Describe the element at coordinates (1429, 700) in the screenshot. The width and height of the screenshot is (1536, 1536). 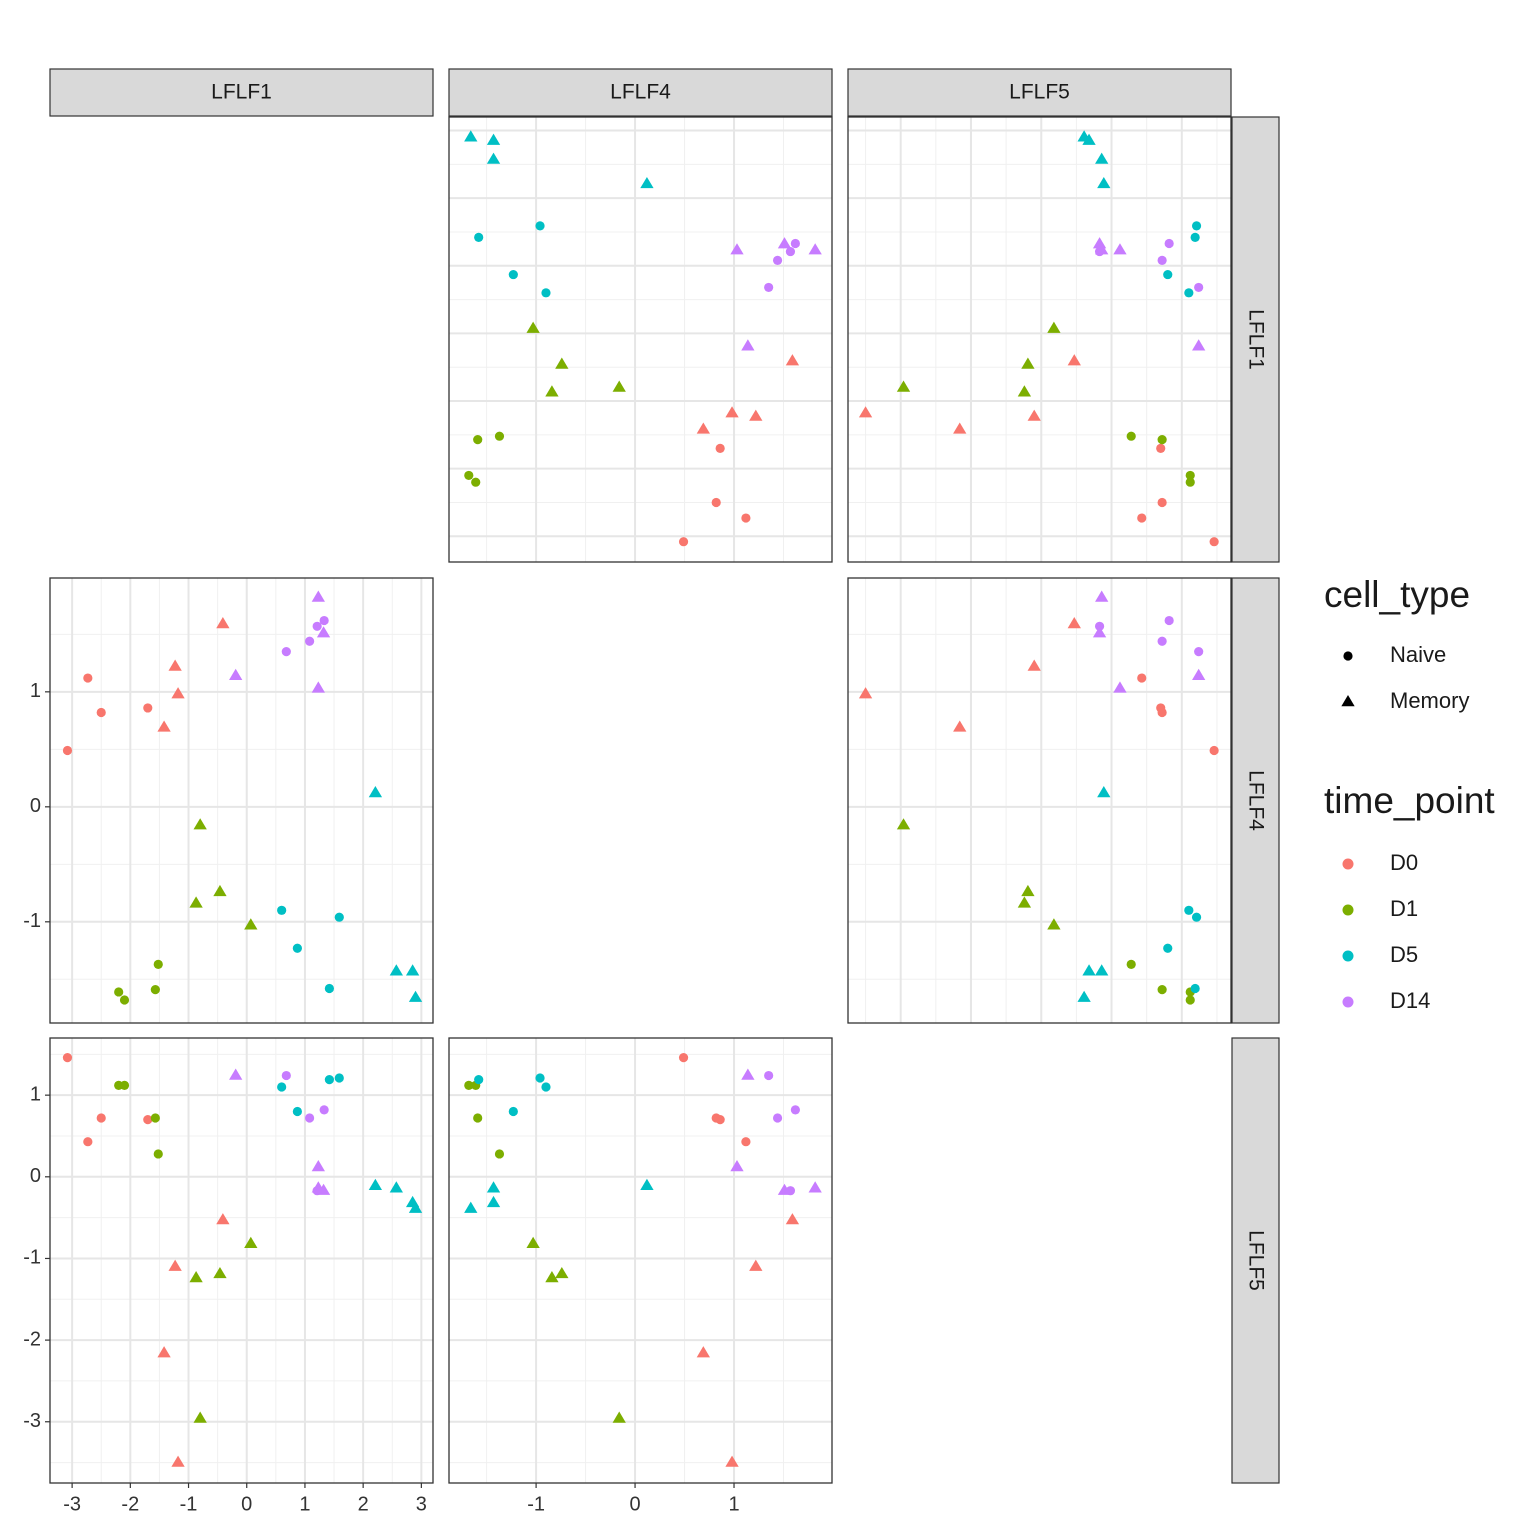
I see `legend-label: Memory` at that location.